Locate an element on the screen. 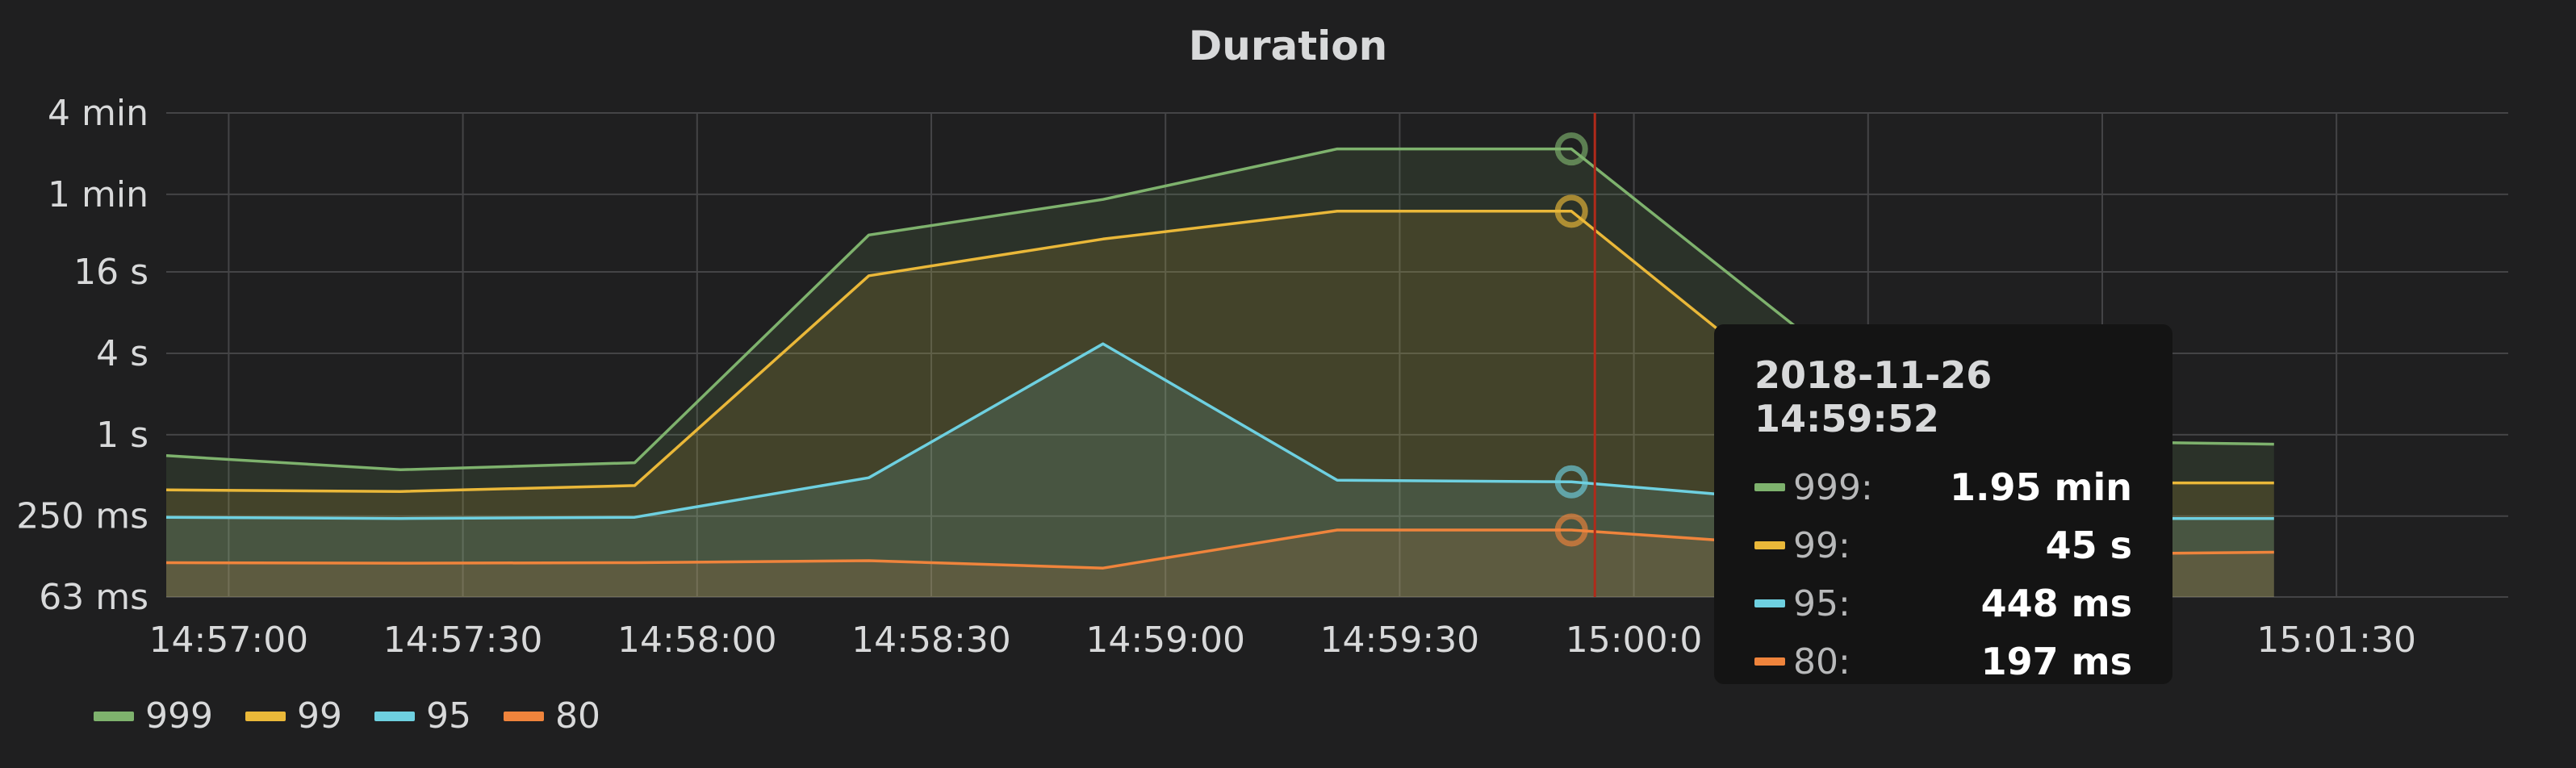 The width and height of the screenshot is (2576, 768). x-tick-label: 14:59:30 is located at coordinates (1400, 640).